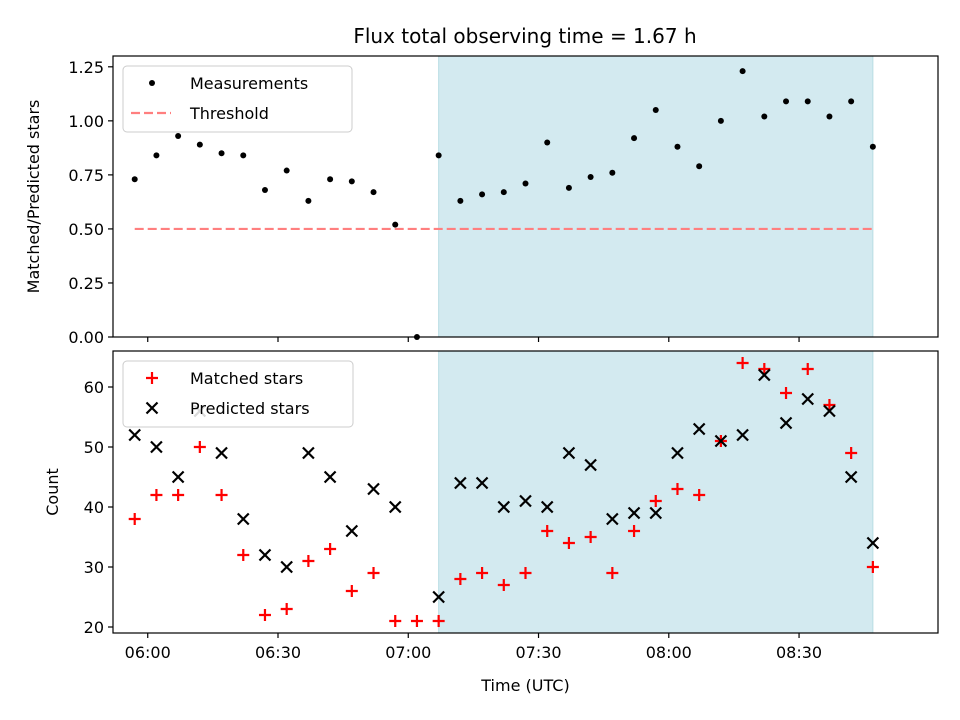  What do you see at coordinates (86, 175) in the screenshot?
I see `top-ytick-label: 0.75` at bounding box center [86, 175].